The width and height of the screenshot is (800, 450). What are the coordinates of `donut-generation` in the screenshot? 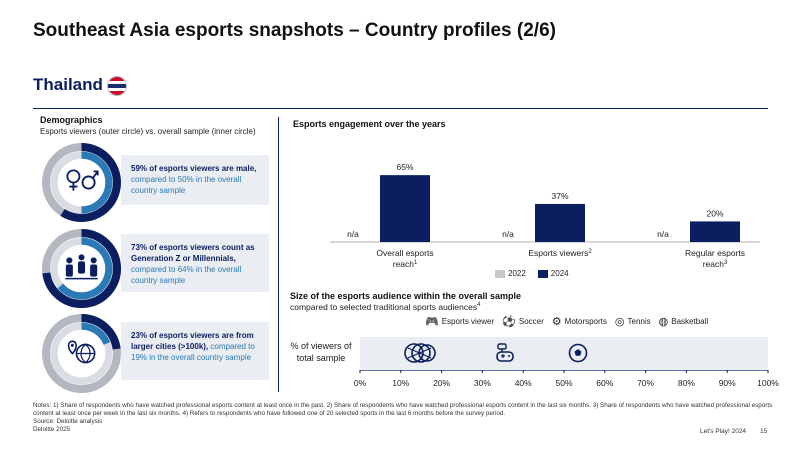 It's located at (81, 268).